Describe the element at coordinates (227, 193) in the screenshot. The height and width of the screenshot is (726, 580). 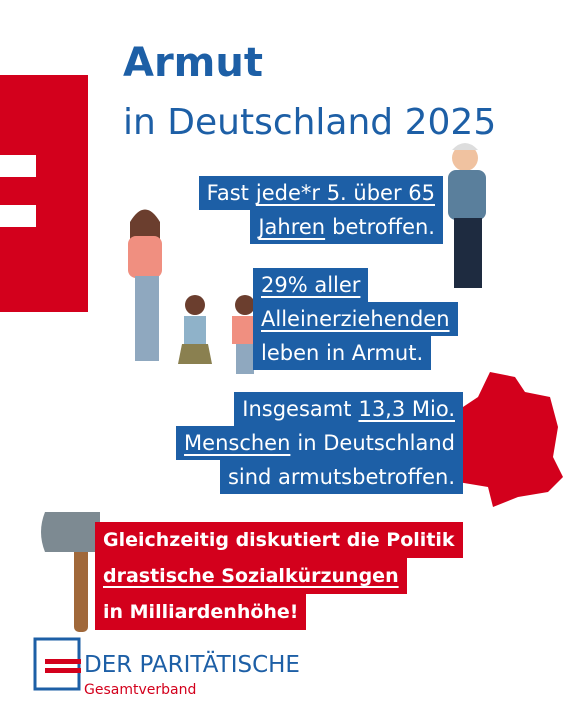
I see `text: Fast` at that location.